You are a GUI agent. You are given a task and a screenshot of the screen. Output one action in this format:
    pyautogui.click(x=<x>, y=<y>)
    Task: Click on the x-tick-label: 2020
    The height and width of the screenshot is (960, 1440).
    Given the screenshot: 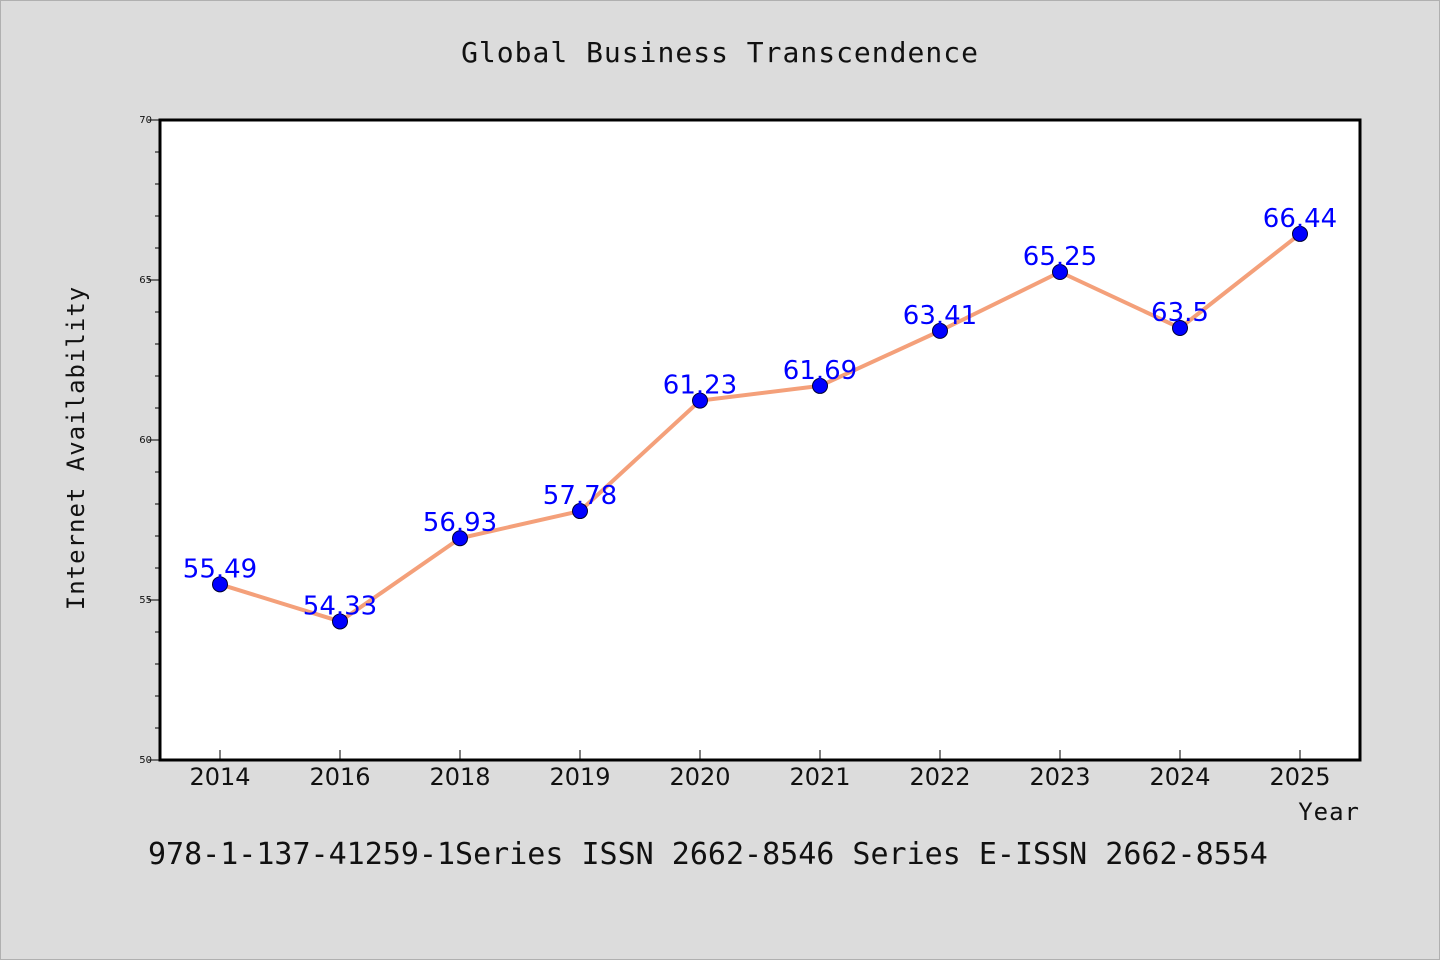 What is the action you would take?
    pyautogui.click(x=699, y=777)
    